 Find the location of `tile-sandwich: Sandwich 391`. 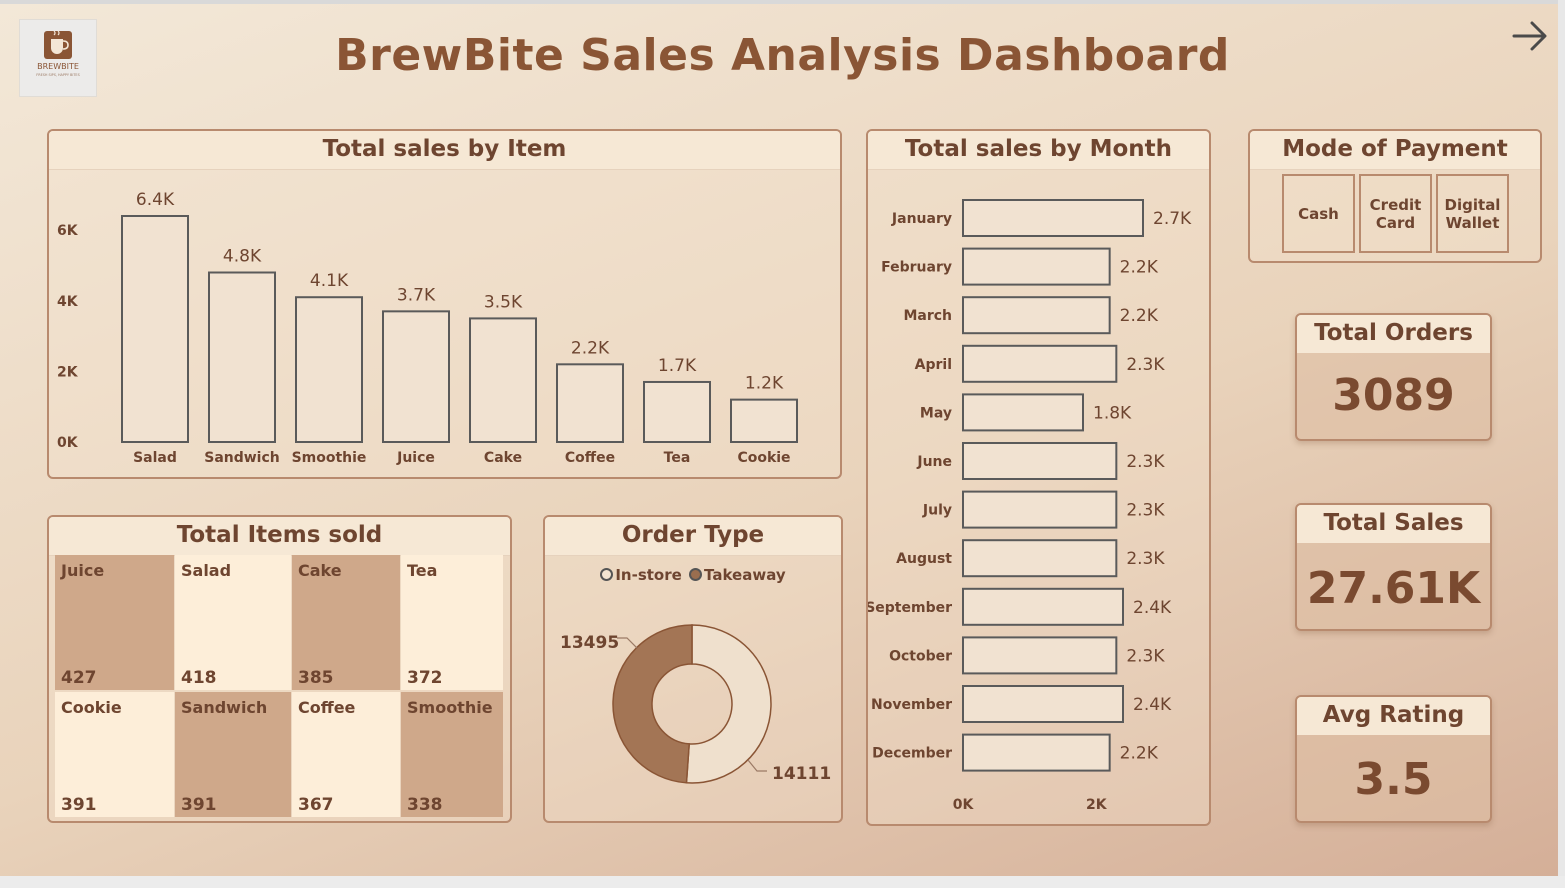

tile-sandwich: Sandwich 391 is located at coordinates (233, 754).